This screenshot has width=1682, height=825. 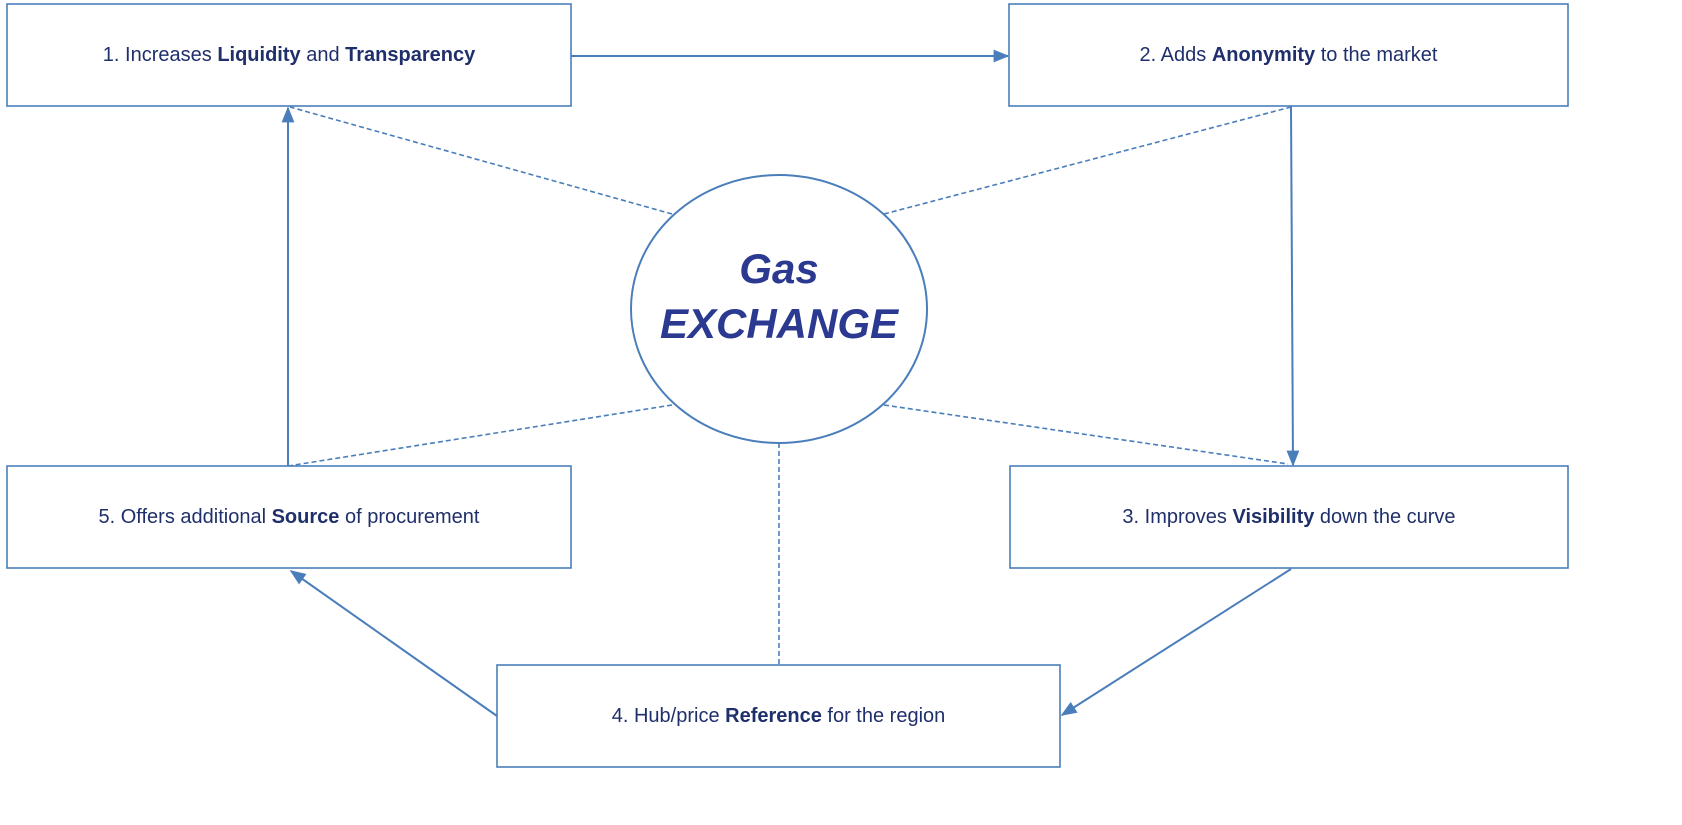 What do you see at coordinates (1264, 55) in the screenshot?
I see `bold-term: Anonymity` at bounding box center [1264, 55].